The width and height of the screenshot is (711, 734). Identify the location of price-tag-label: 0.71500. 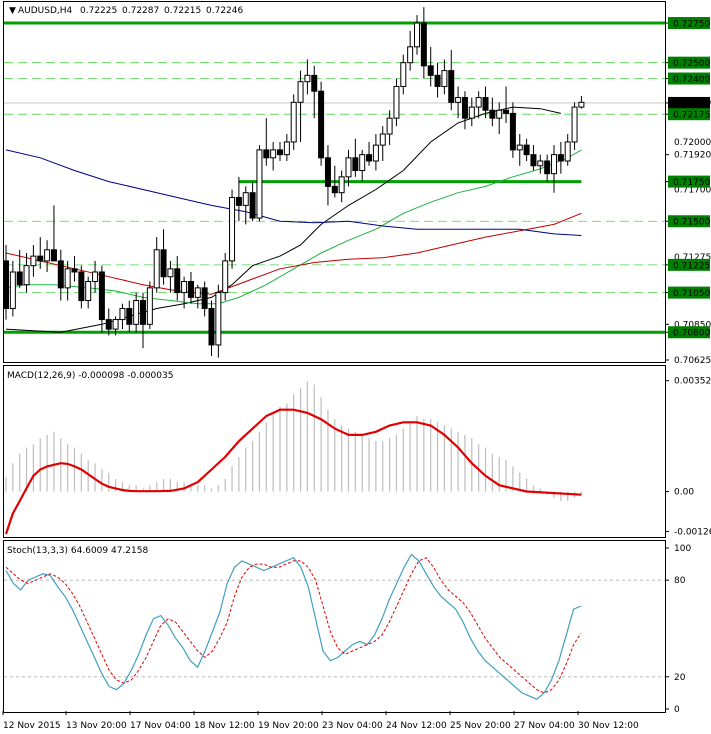
(691, 223).